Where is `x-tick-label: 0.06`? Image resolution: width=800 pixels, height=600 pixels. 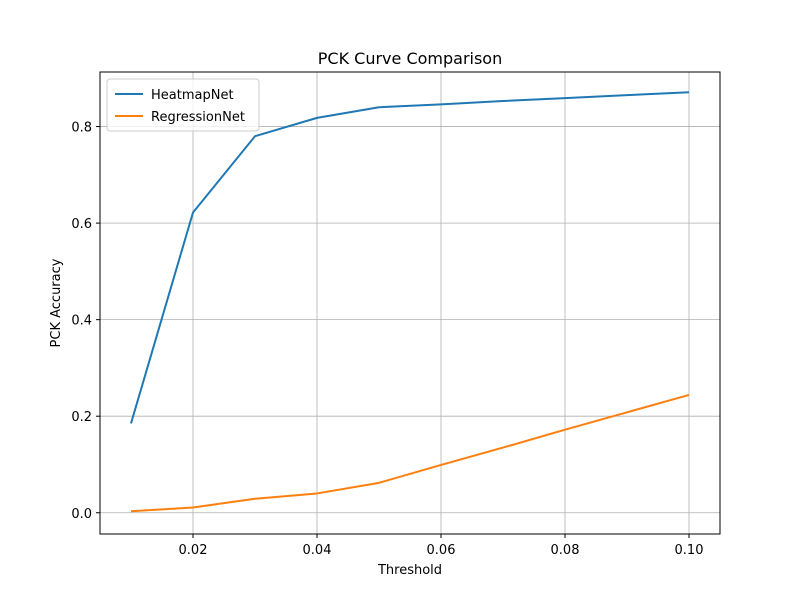 x-tick-label: 0.06 is located at coordinates (441, 550).